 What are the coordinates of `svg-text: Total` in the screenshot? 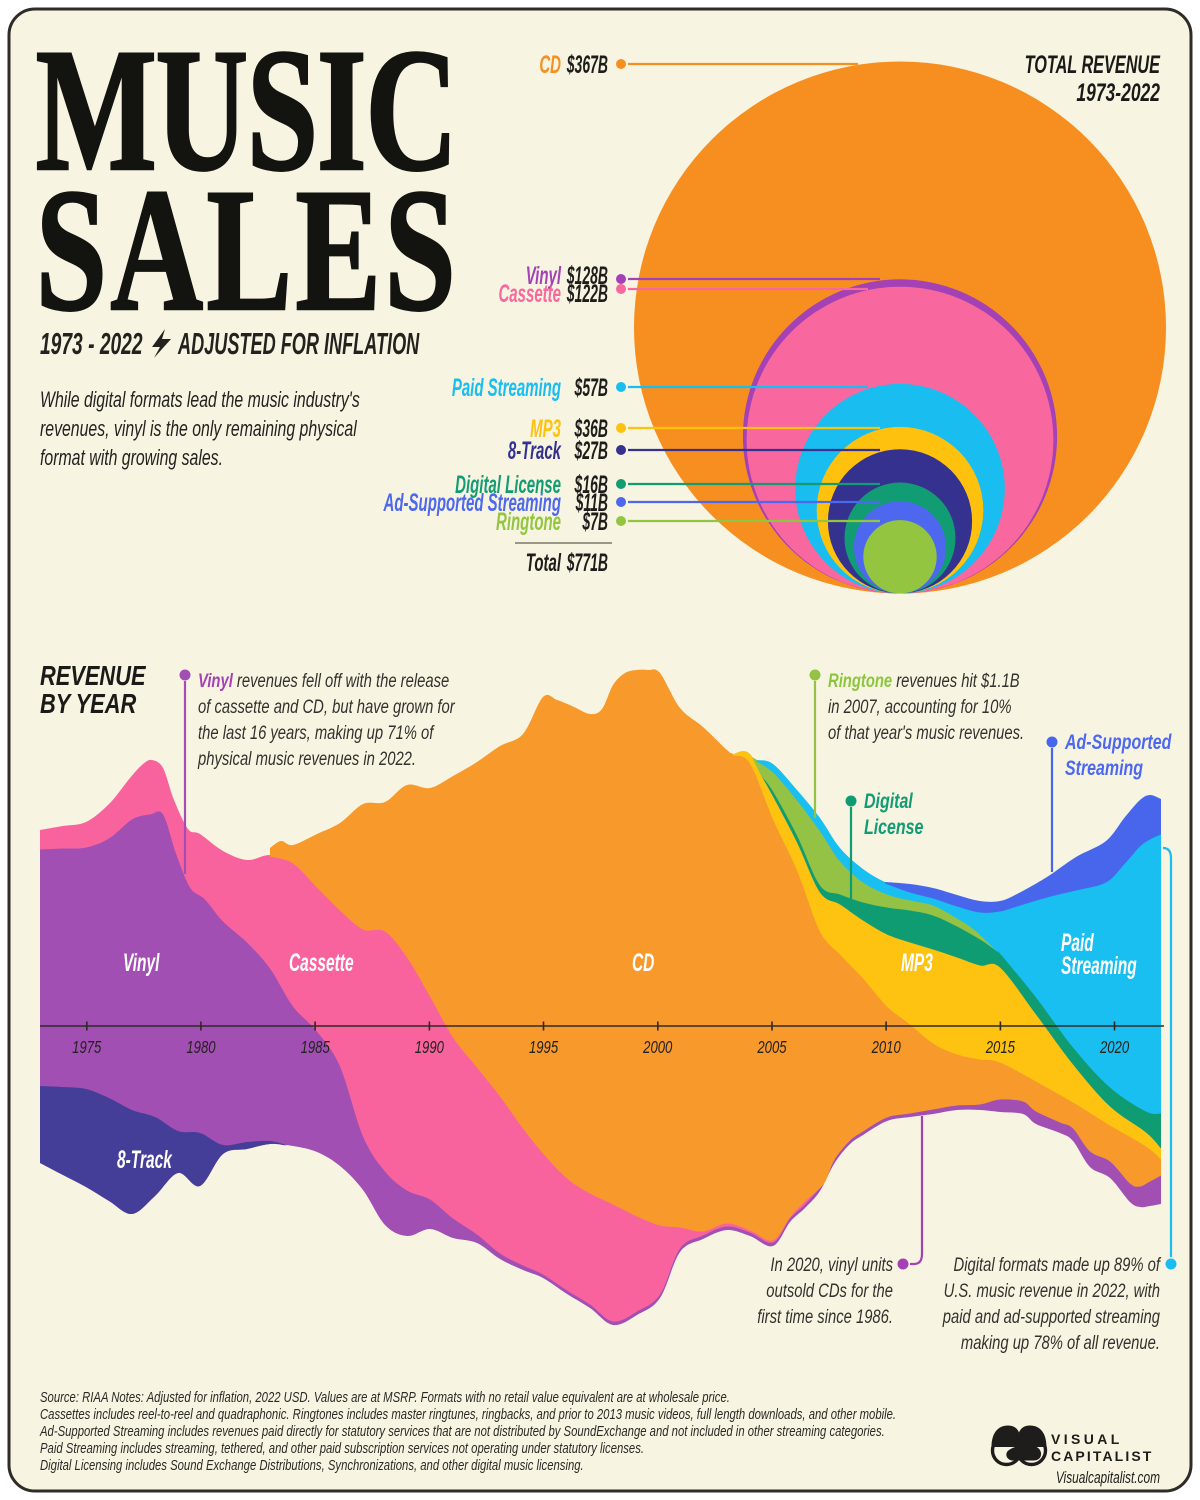 It's located at (544, 563).